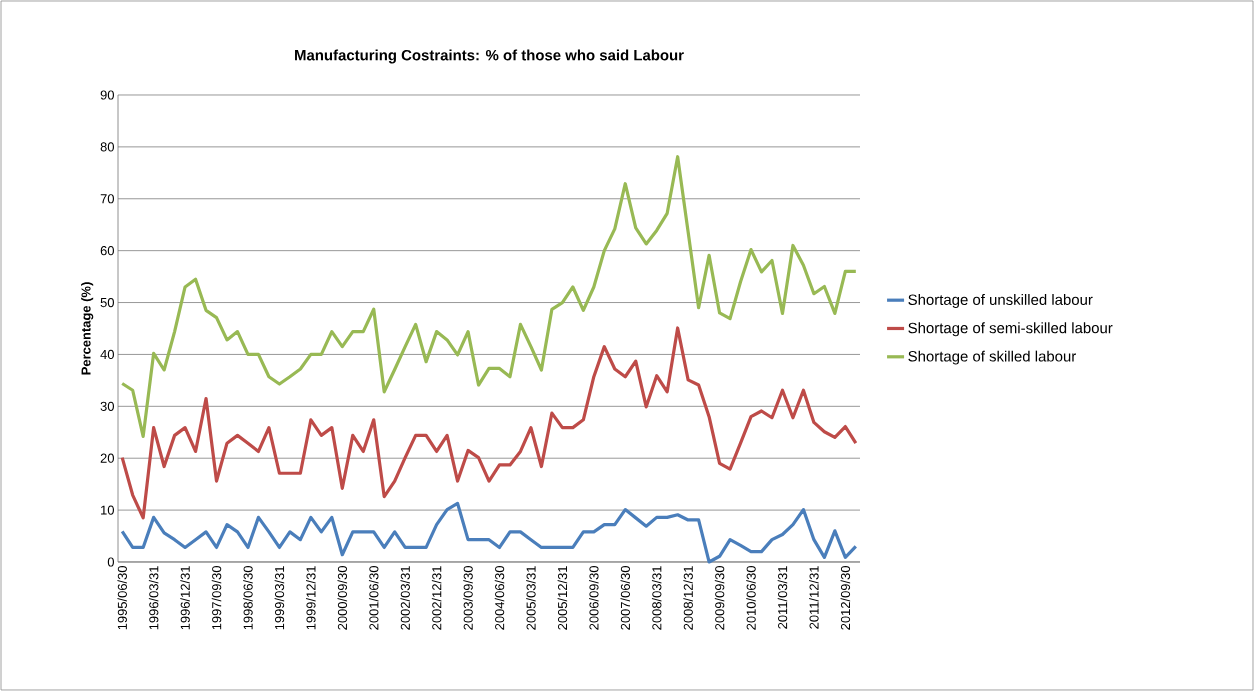 Image resolution: width=1254 pixels, height=691 pixels. What do you see at coordinates (499, 598) in the screenshot?
I see `x-tick-label: 2004/06/30` at bounding box center [499, 598].